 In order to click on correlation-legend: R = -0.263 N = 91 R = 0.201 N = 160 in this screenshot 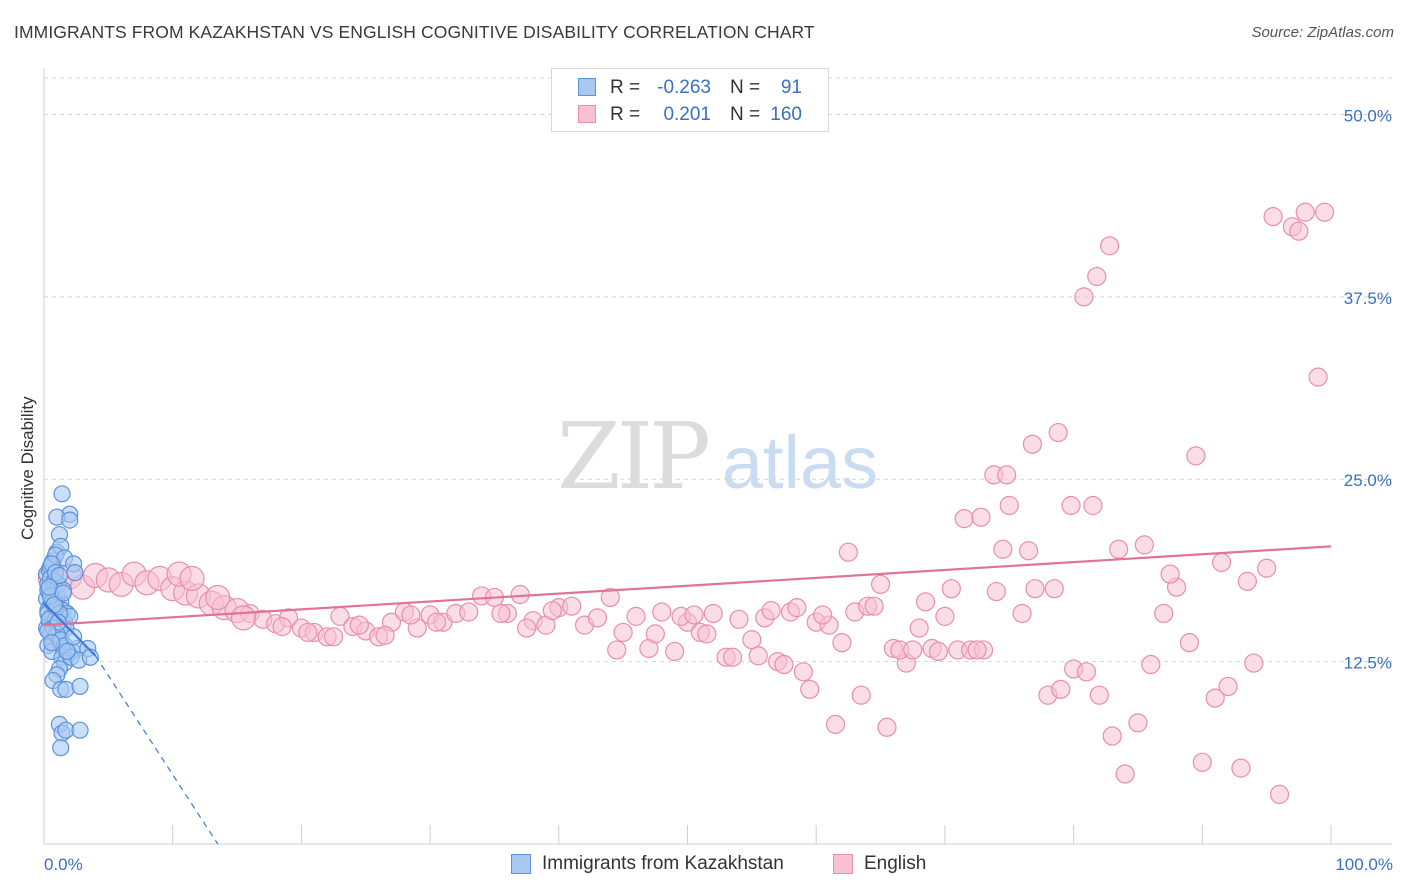, I will do `click(690, 100)`.